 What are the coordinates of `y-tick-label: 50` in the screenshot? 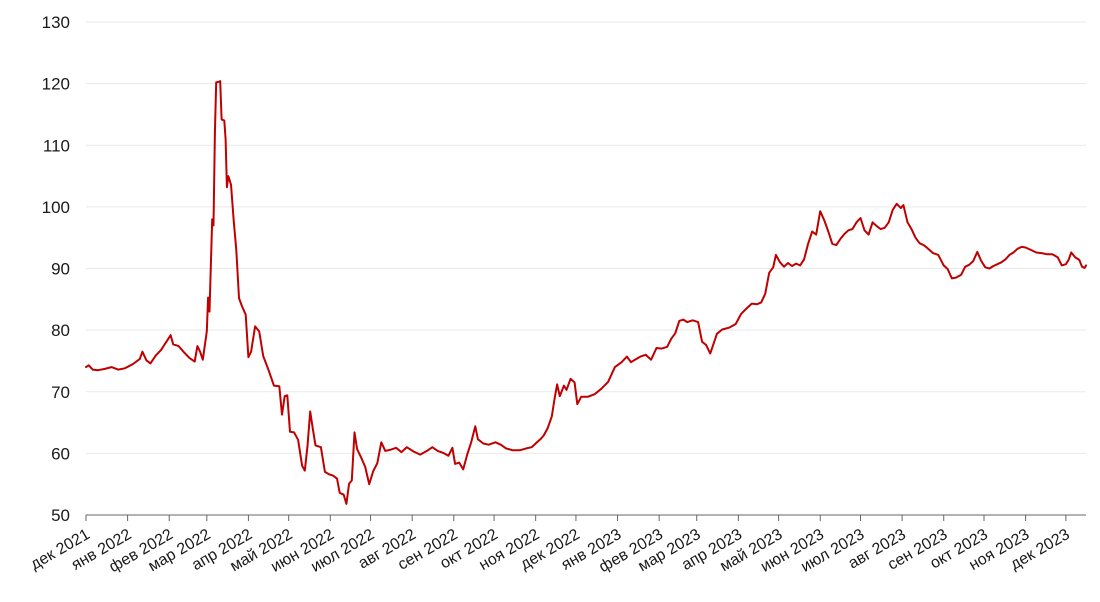 It's located at (60, 515).